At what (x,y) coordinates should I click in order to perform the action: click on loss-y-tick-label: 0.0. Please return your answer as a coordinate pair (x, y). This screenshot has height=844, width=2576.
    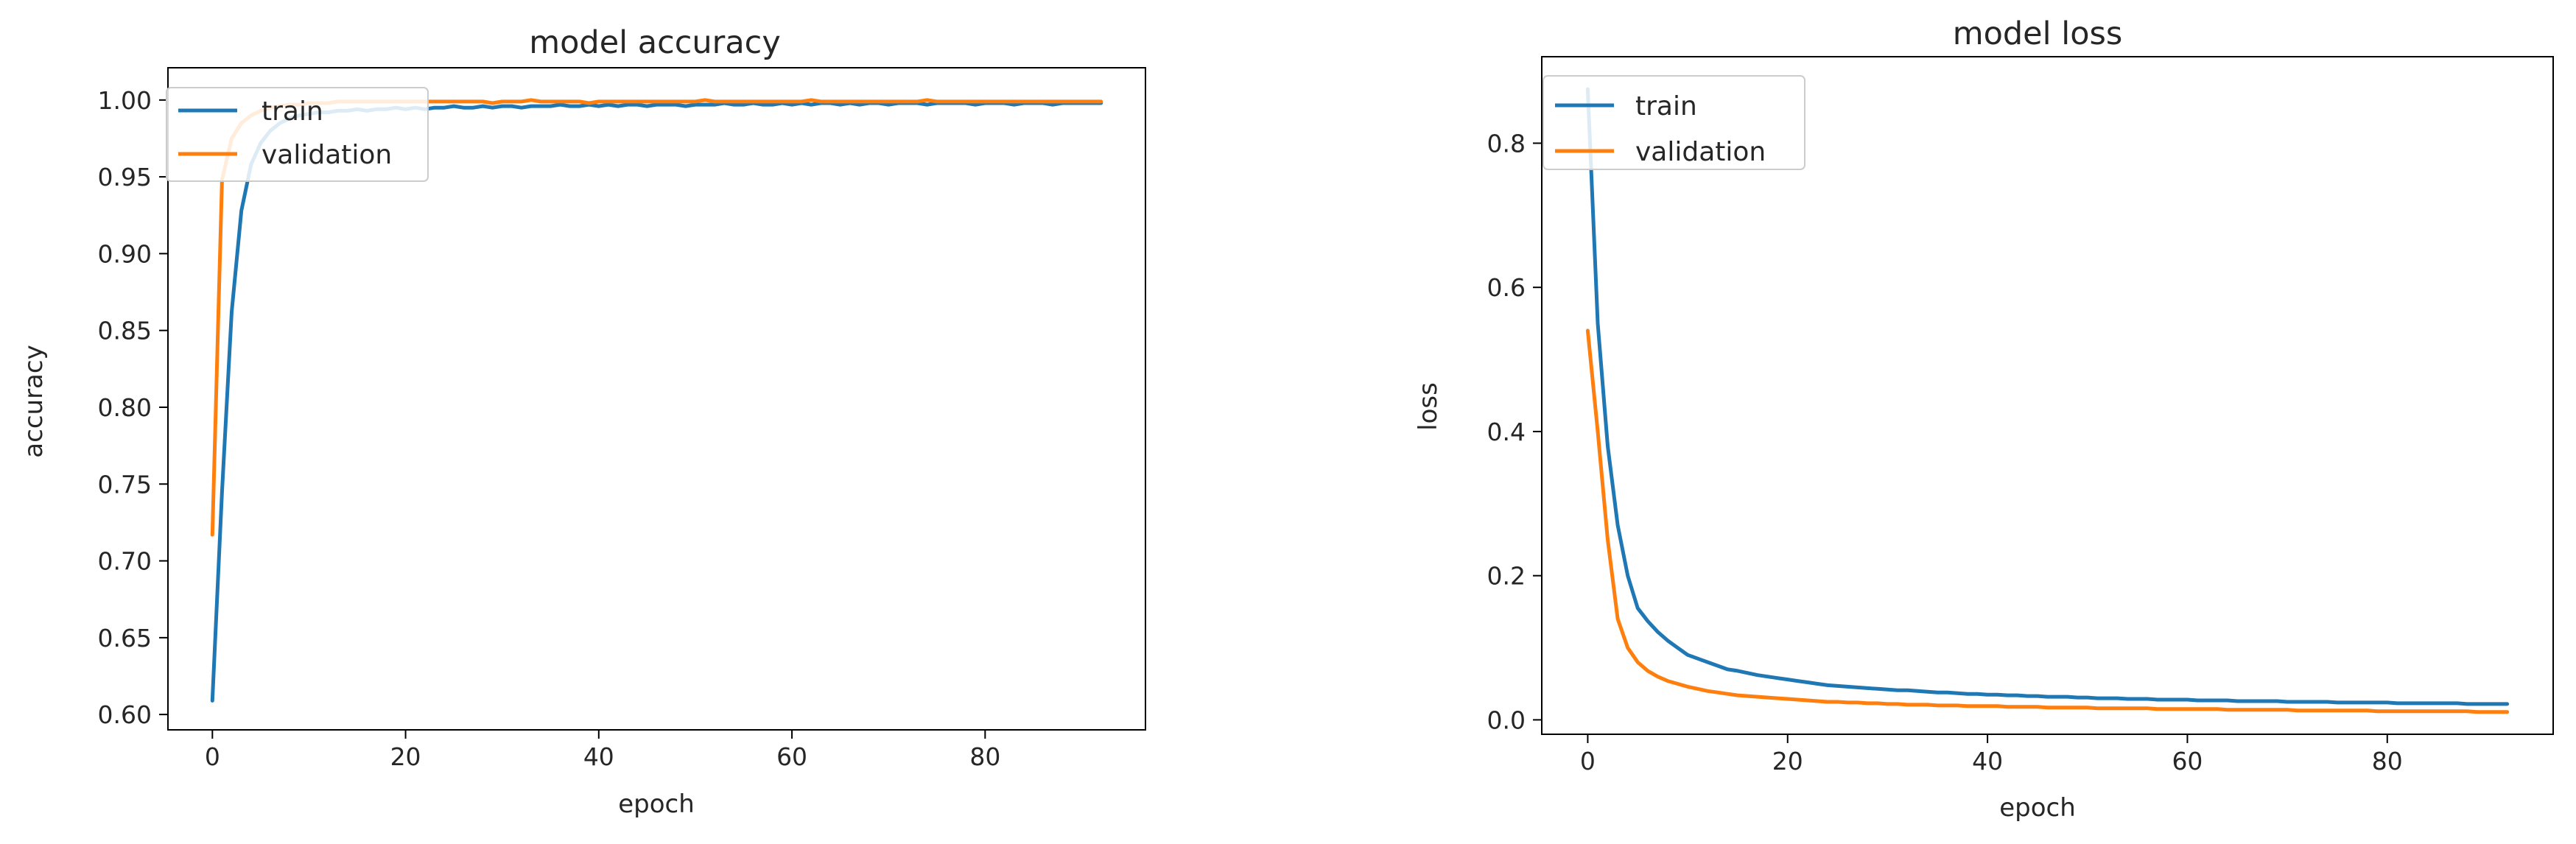
    Looking at the image, I should click on (1506, 720).